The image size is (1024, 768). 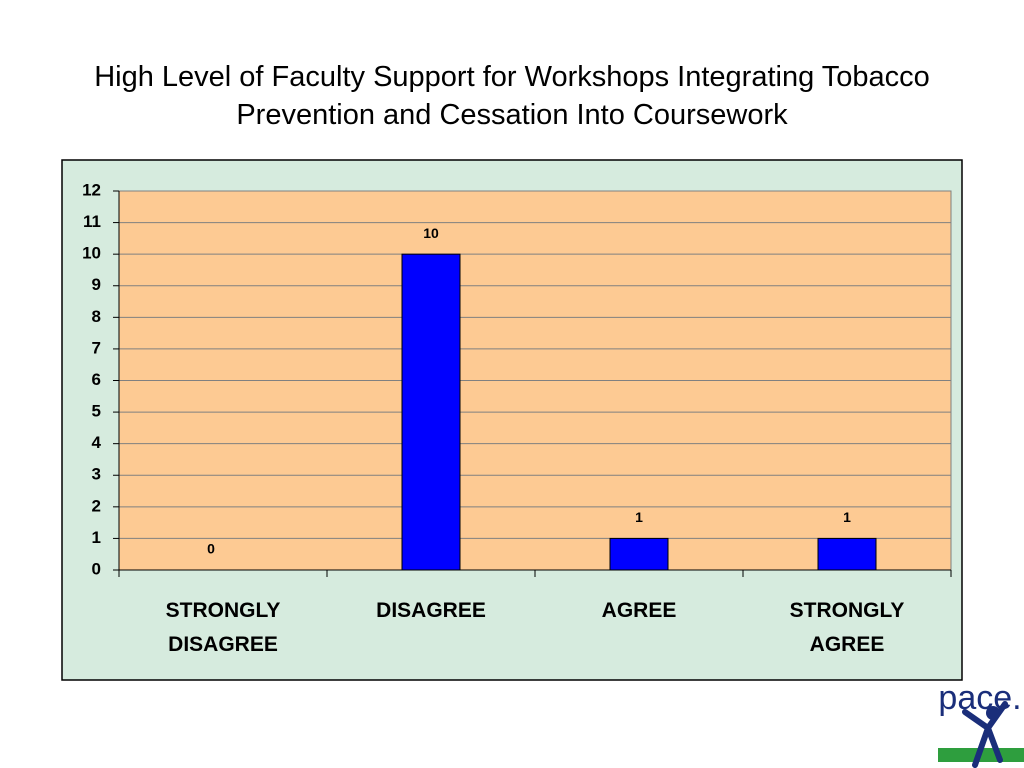 What do you see at coordinates (431, 233) in the screenshot?
I see `data-label: 10` at bounding box center [431, 233].